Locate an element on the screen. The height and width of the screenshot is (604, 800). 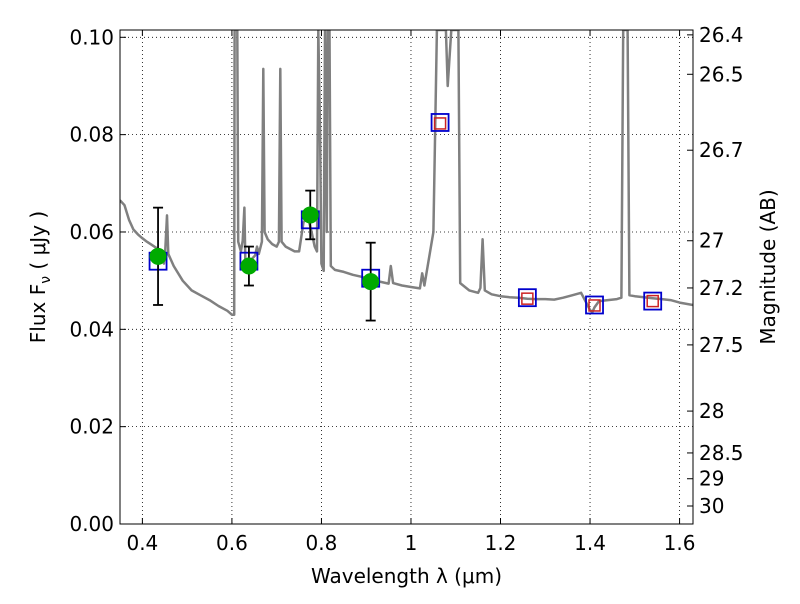
x-axis-title: Wavelength λ (μm) is located at coordinates (406, 576).